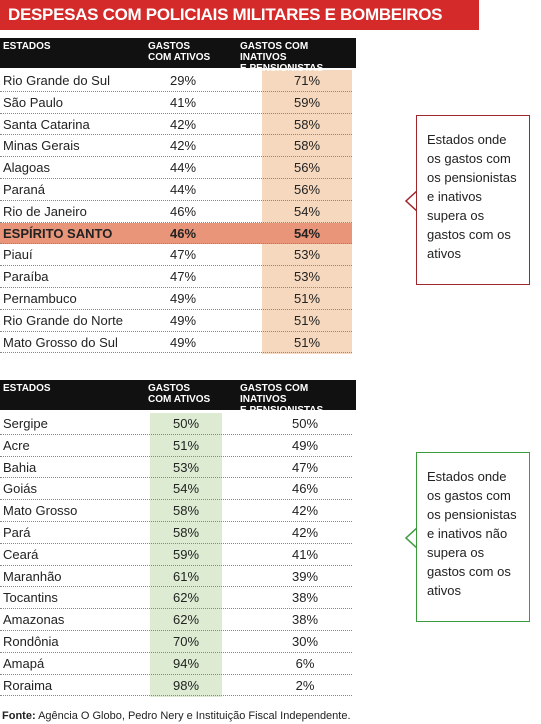 This screenshot has height=724, width=541. Describe the element at coordinates (19, 716) in the screenshot. I see `source-label: Fonte:` at that location.